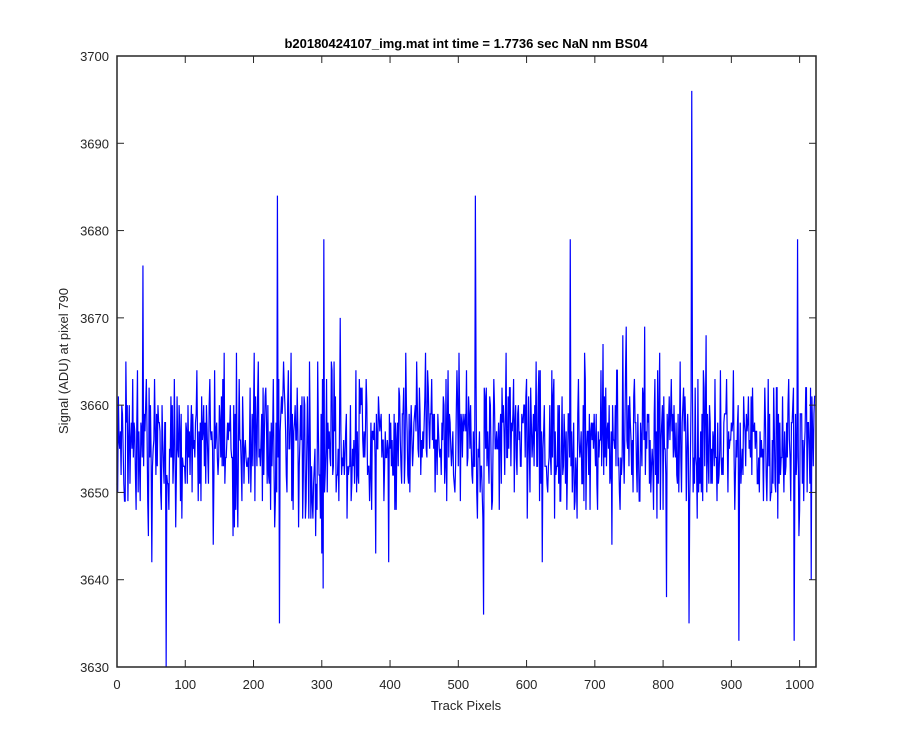 This screenshot has width=900, height=750. What do you see at coordinates (595, 684) in the screenshot?
I see `x-tick-label: 700` at bounding box center [595, 684].